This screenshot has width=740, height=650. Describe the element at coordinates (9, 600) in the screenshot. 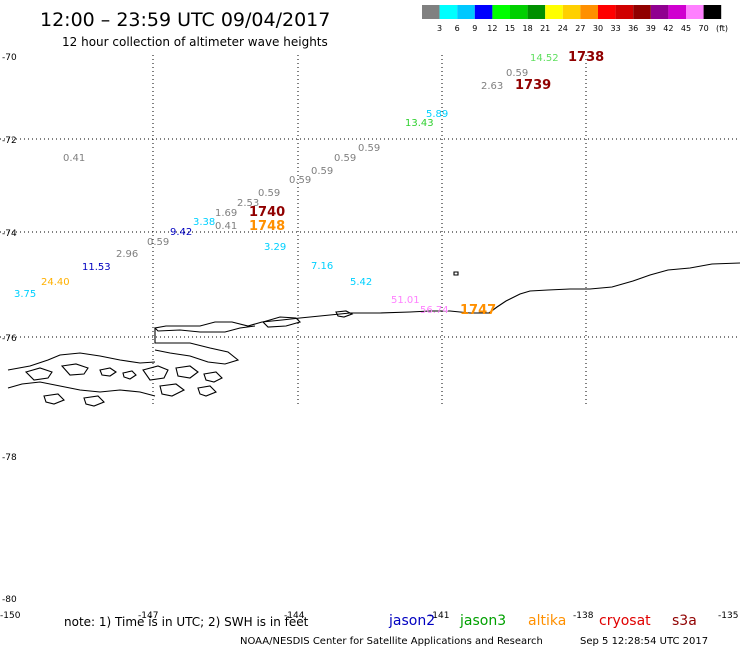

I see `lat-label: -80` at that location.